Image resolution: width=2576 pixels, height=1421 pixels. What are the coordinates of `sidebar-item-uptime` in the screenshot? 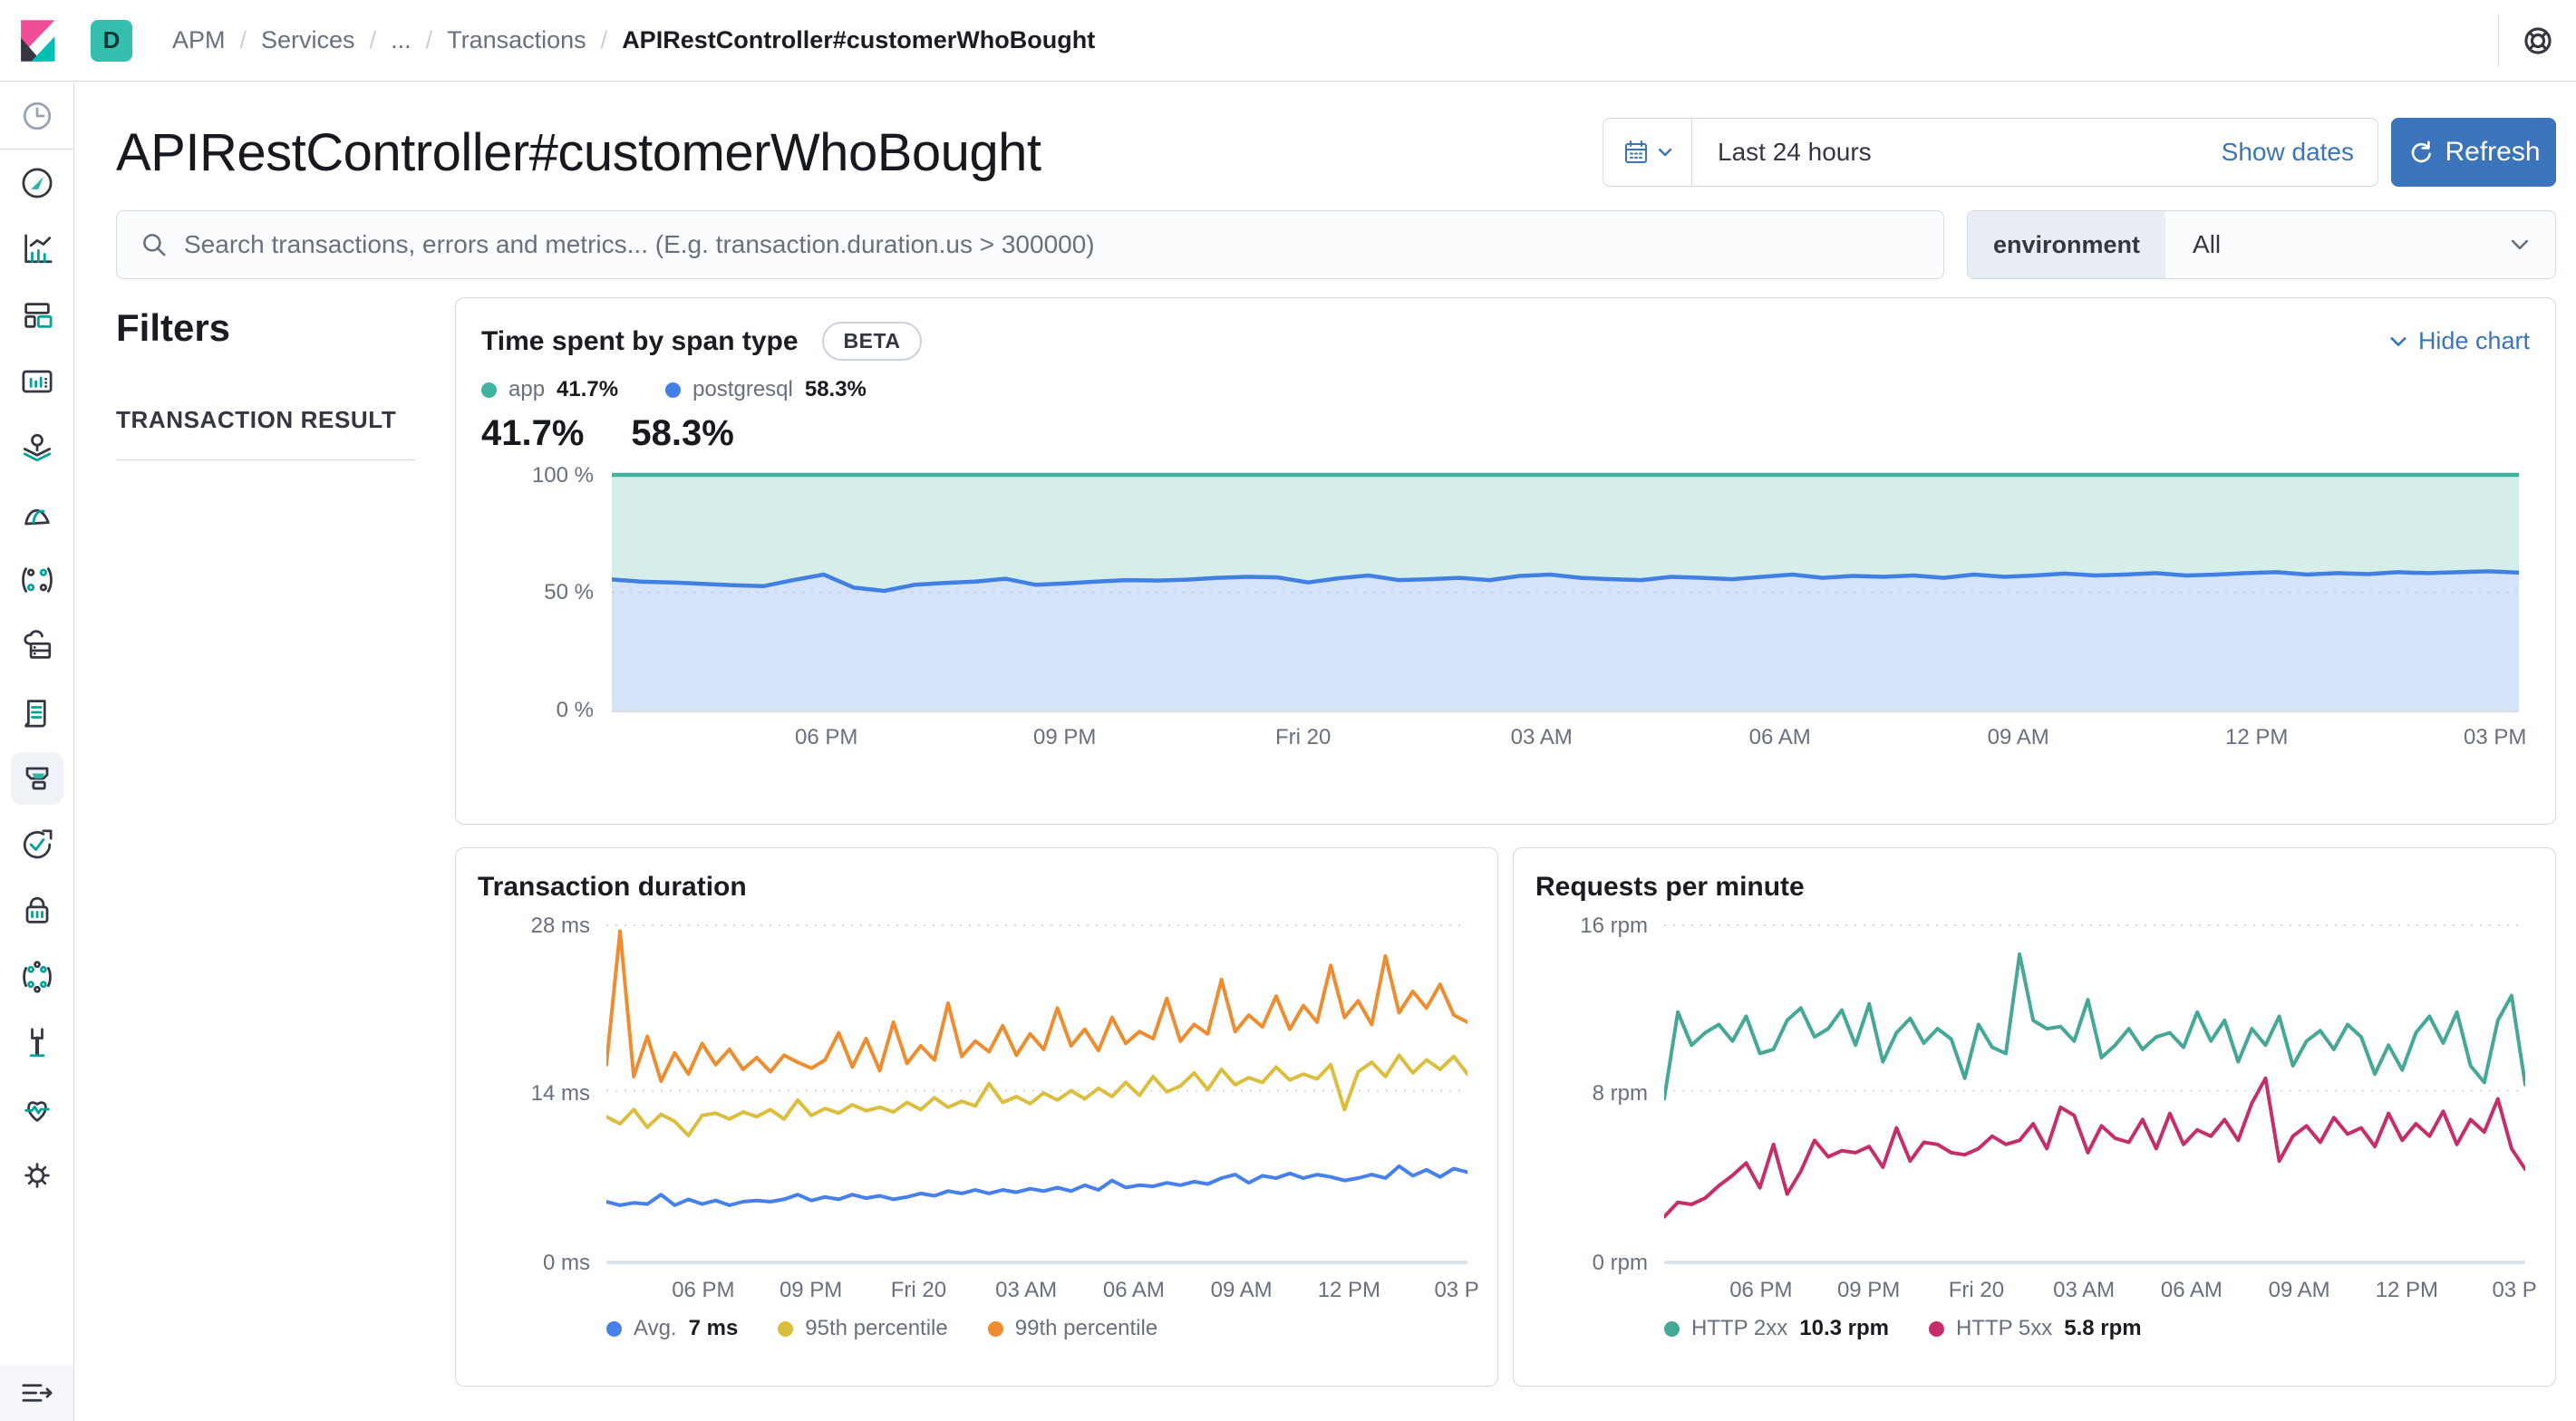 It's located at (36, 844).